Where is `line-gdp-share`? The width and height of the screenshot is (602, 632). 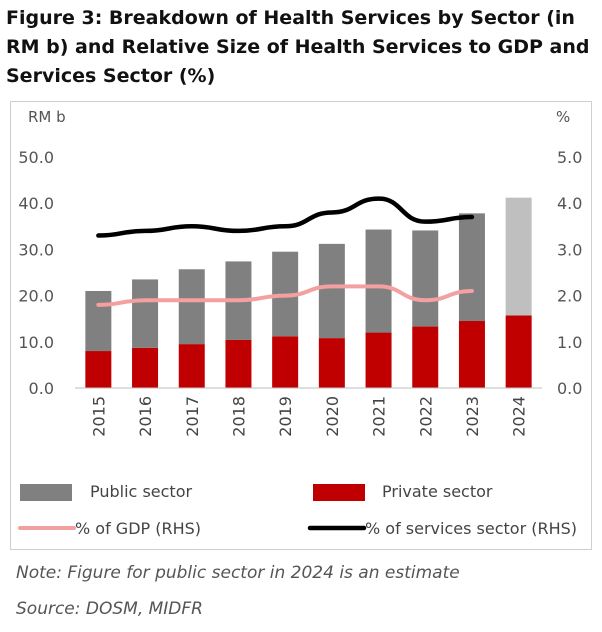
line-gdp-share is located at coordinates (285, 295).